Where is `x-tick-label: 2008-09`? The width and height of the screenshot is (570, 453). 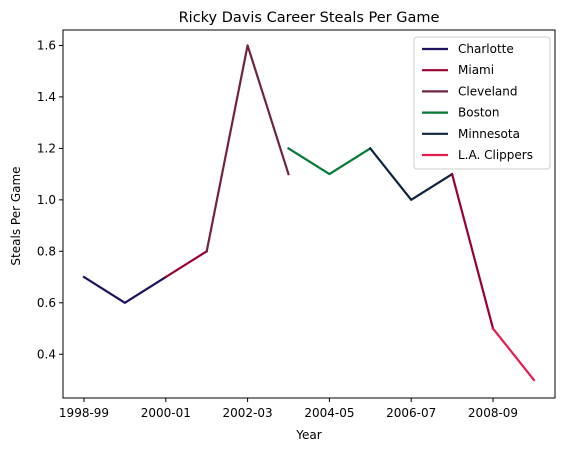
x-tick-label: 2008-09 is located at coordinates (493, 413).